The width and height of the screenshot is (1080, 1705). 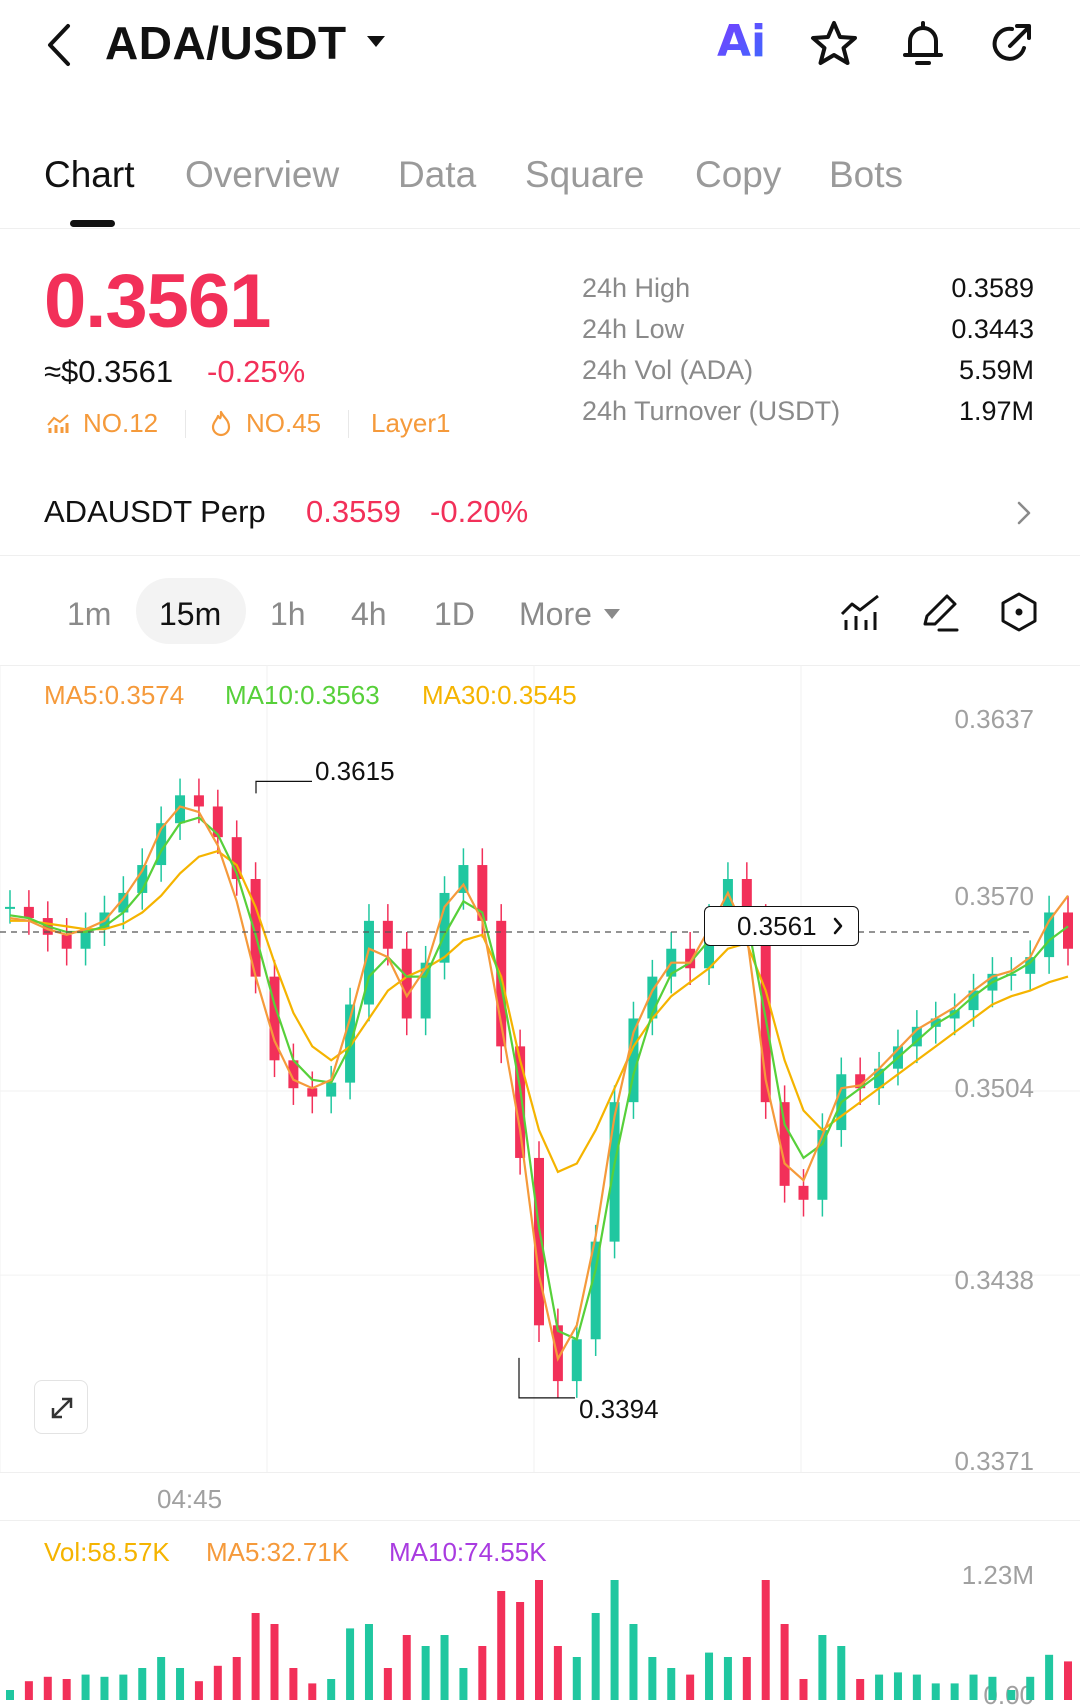 I want to click on interval-1h: 1h, so click(x=288, y=614).